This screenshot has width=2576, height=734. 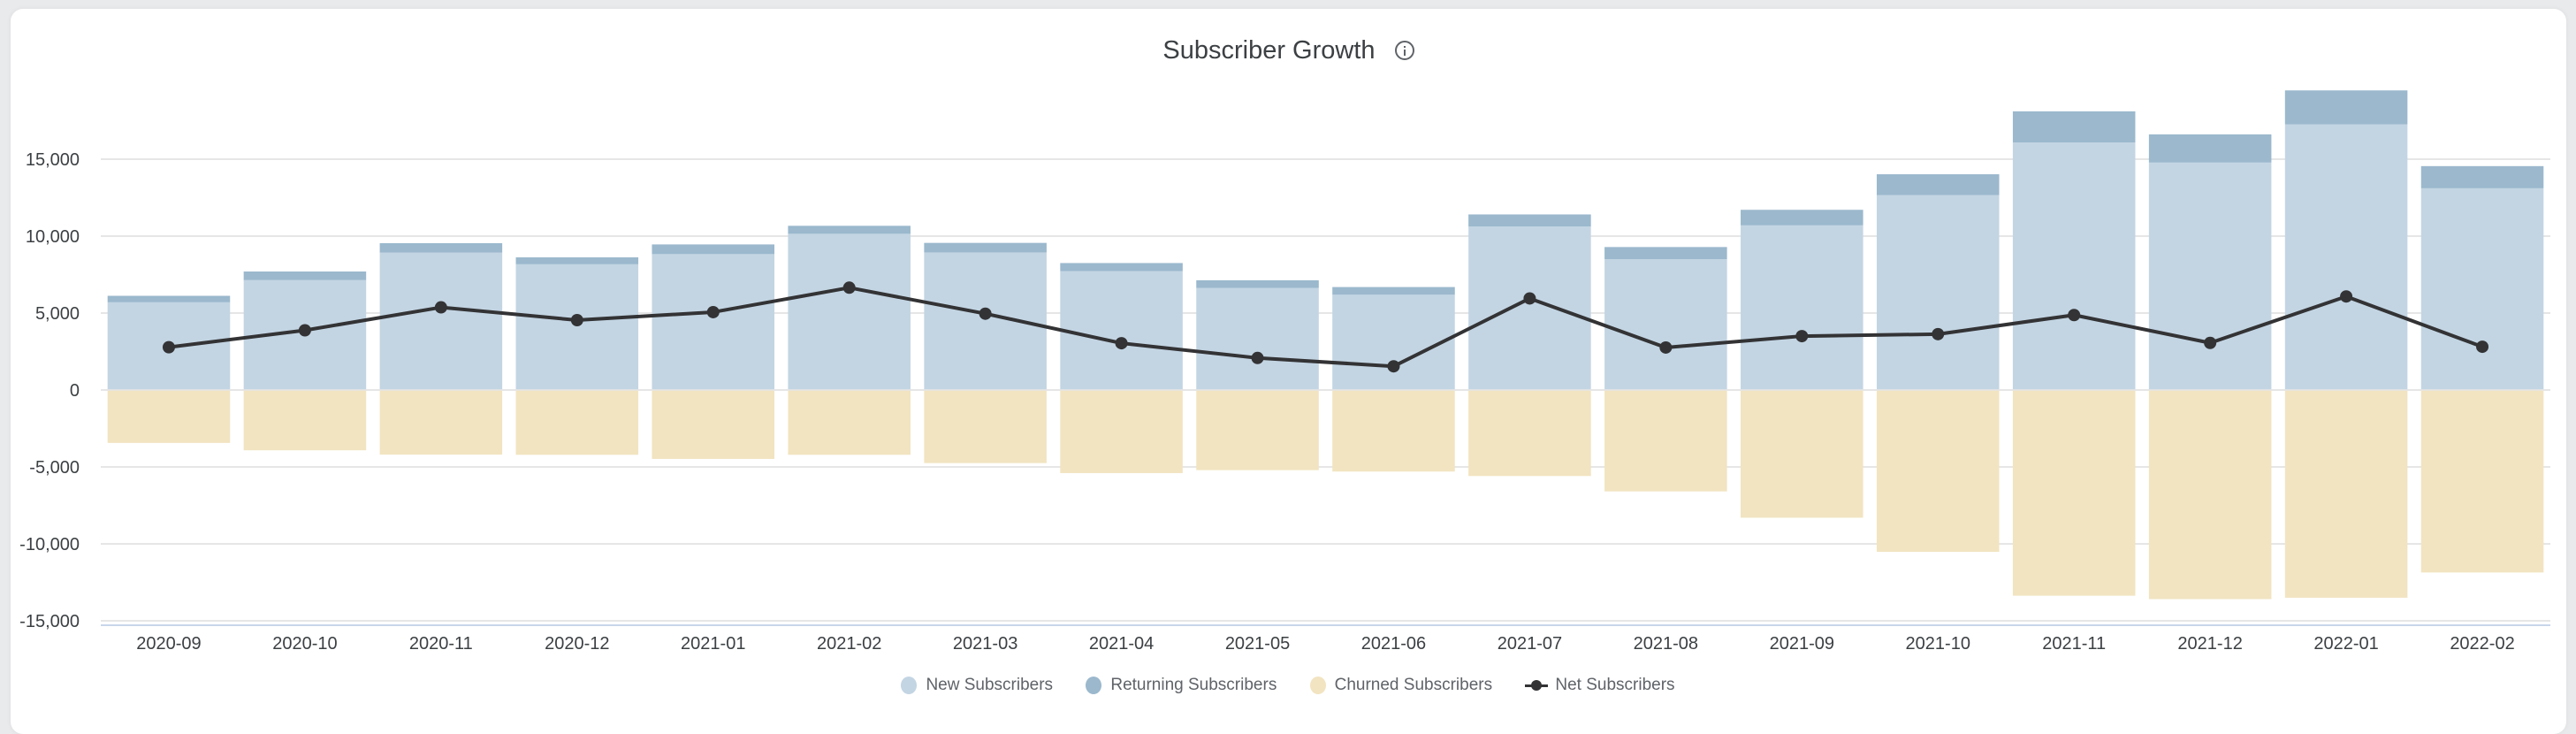 What do you see at coordinates (2209, 644) in the screenshot?
I see `x-tick-label: 2021-12` at bounding box center [2209, 644].